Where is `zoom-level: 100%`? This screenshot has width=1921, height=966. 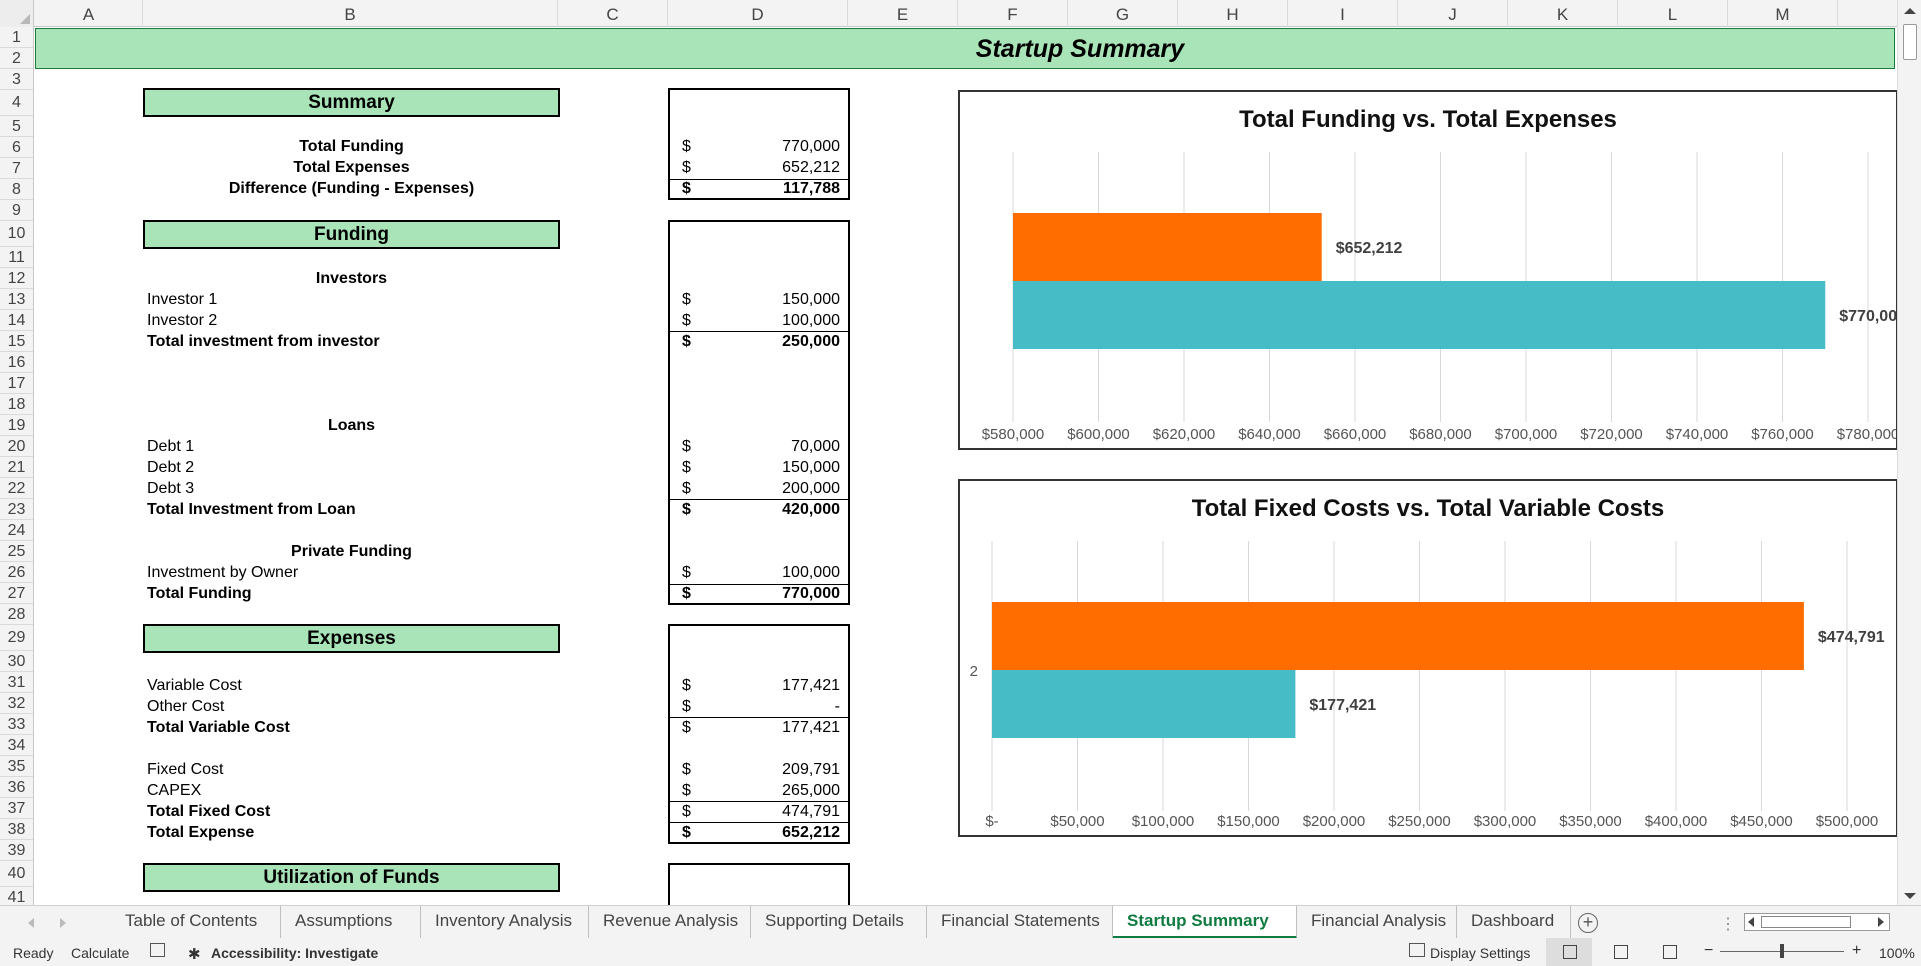 zoom-level: 100% is located at coordinates (1897, 953).